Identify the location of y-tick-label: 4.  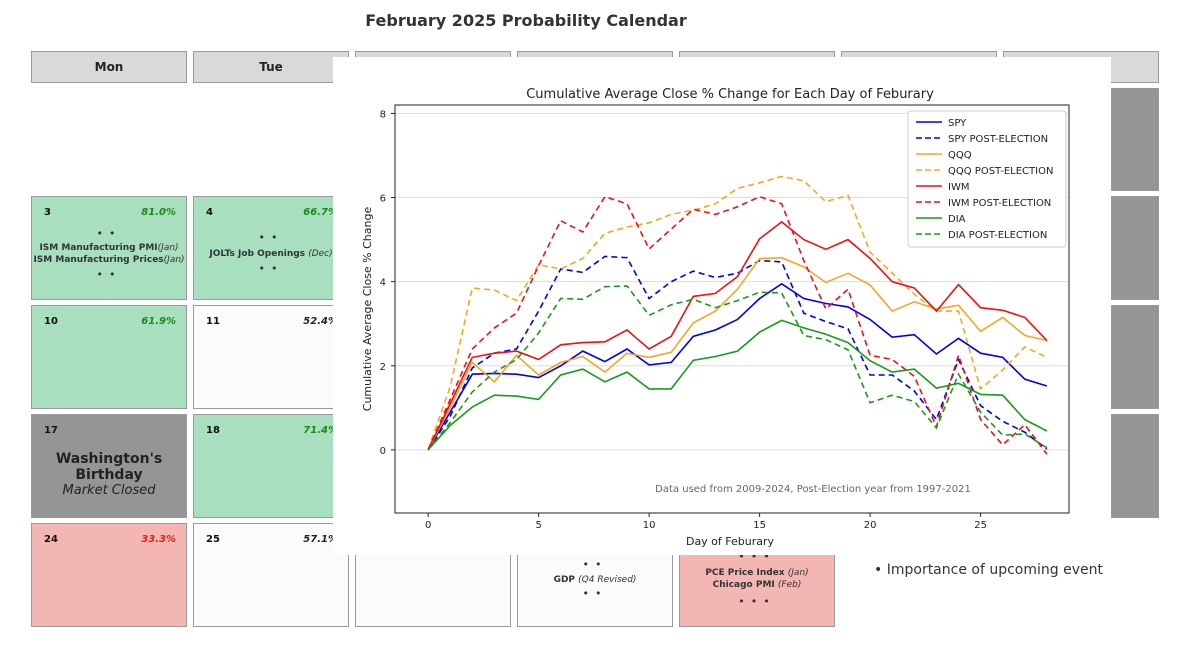
(383, 283).